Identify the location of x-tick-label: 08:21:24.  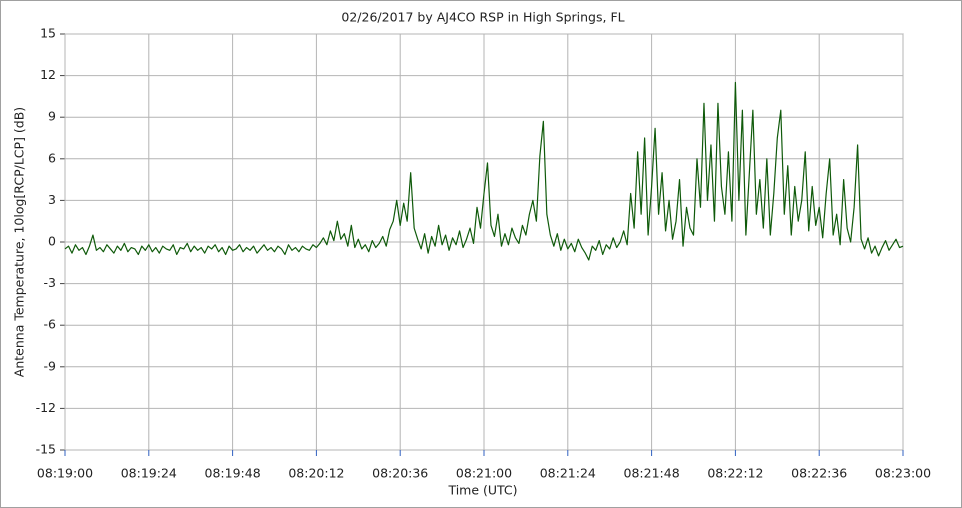
(568, 473).